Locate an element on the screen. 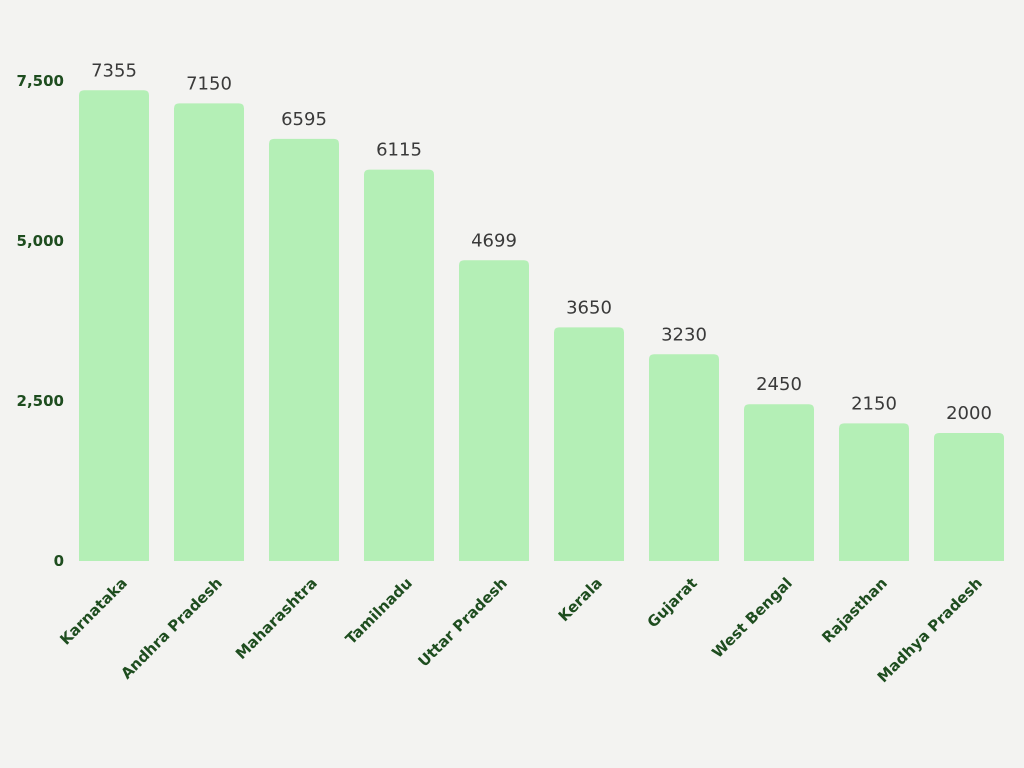 This screenshot has width=1024, height=768. y-tick-label-0: 0 is located at coordinates (59, 561).